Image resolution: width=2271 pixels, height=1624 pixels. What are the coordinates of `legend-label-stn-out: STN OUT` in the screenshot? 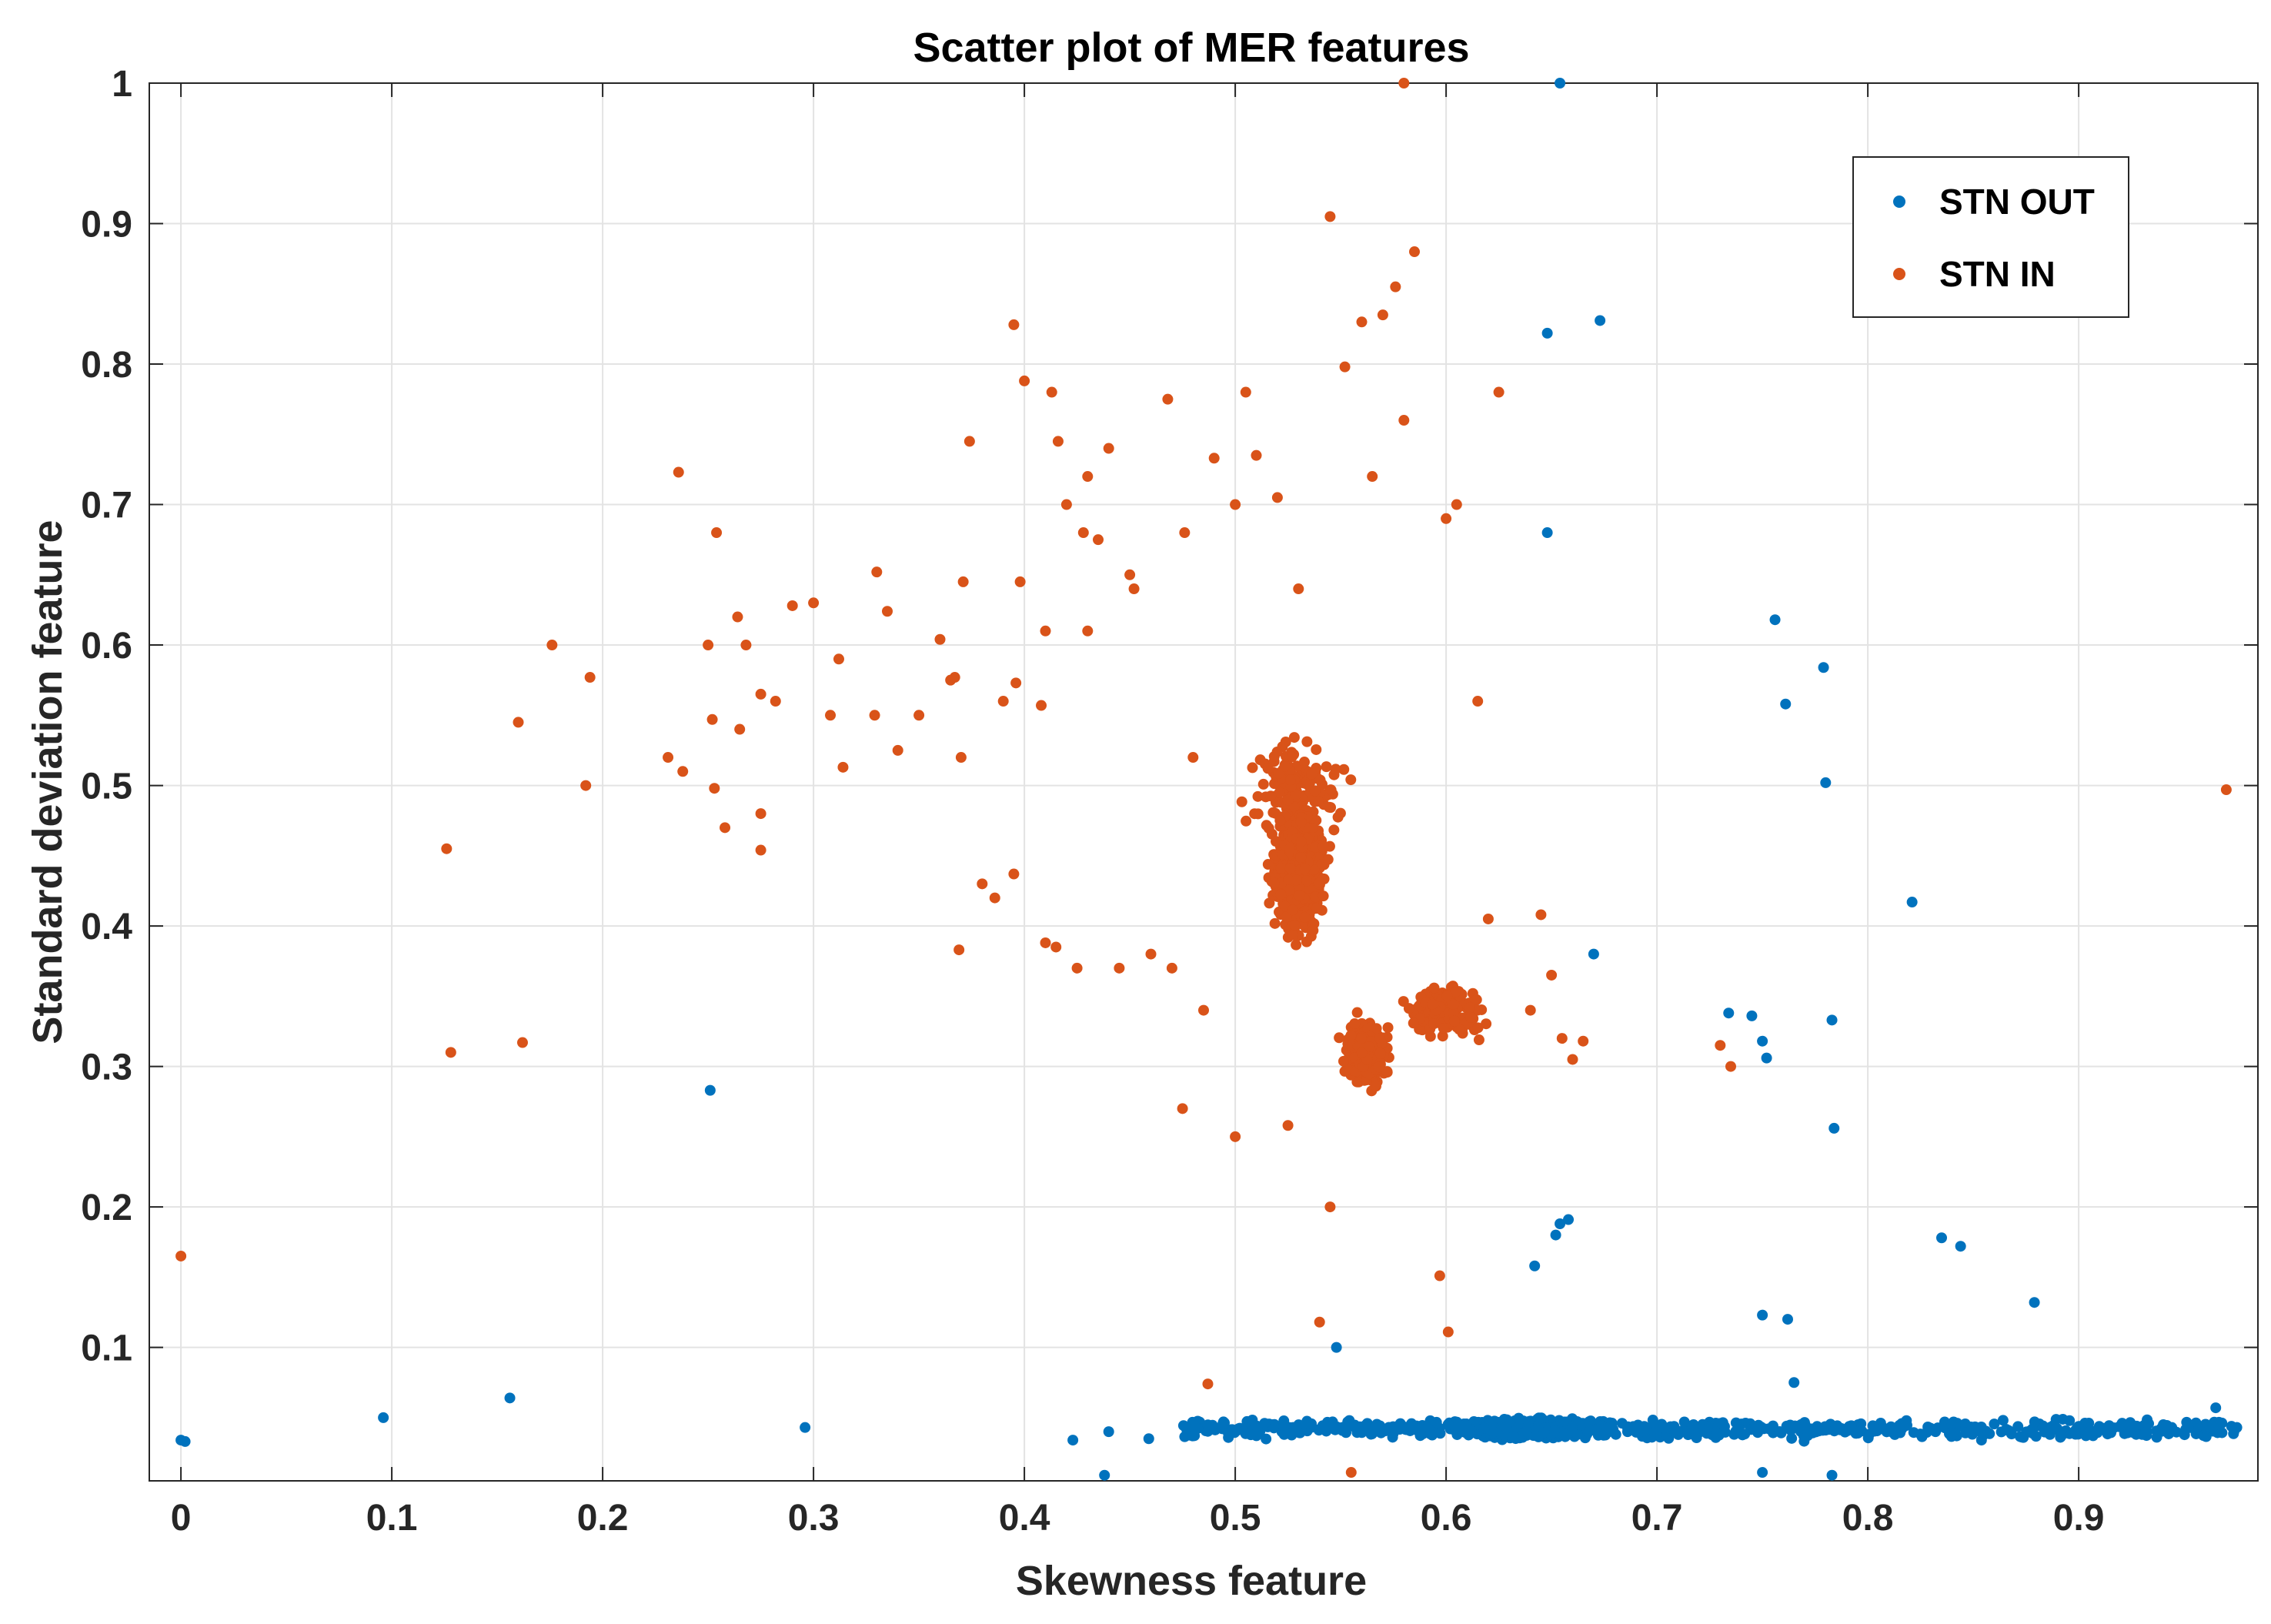 It's located at (2017, 202).